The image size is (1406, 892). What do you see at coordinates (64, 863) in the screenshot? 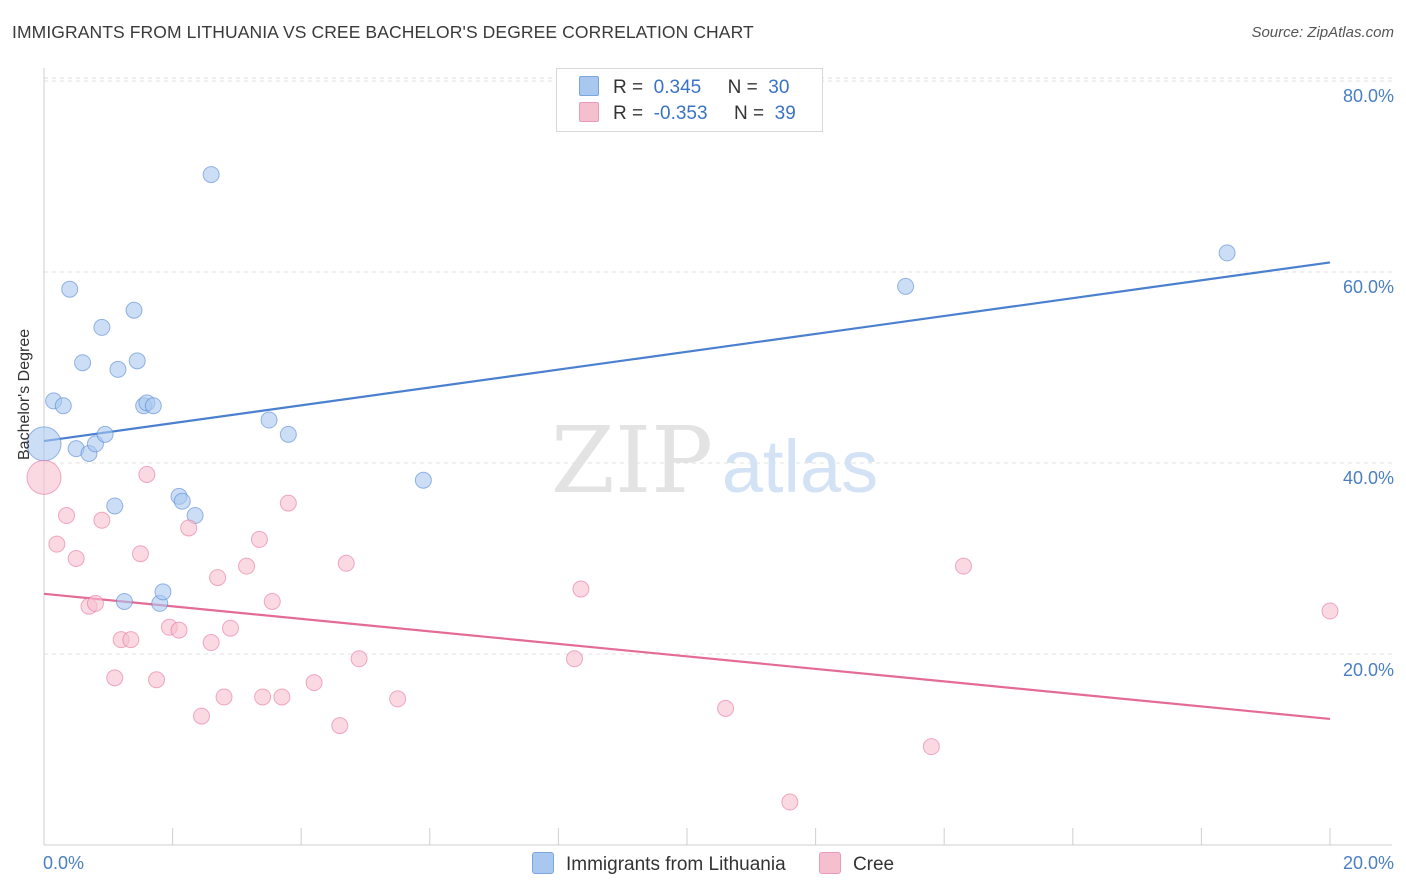
I see `x-tick-label-0: 0.0%` at bounding box center [64, 863].